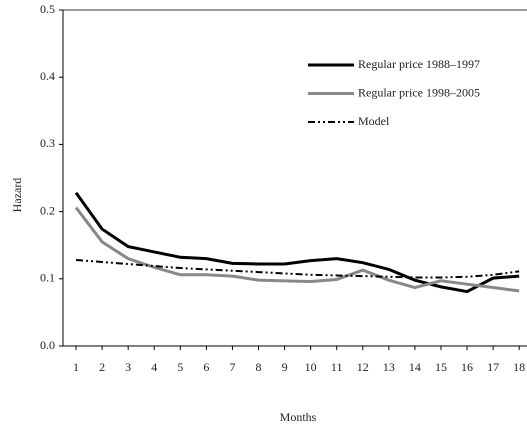 The width and height of the screenshot is (527, 435). I want to click on x-tick-label: 16, so click(467, 367).